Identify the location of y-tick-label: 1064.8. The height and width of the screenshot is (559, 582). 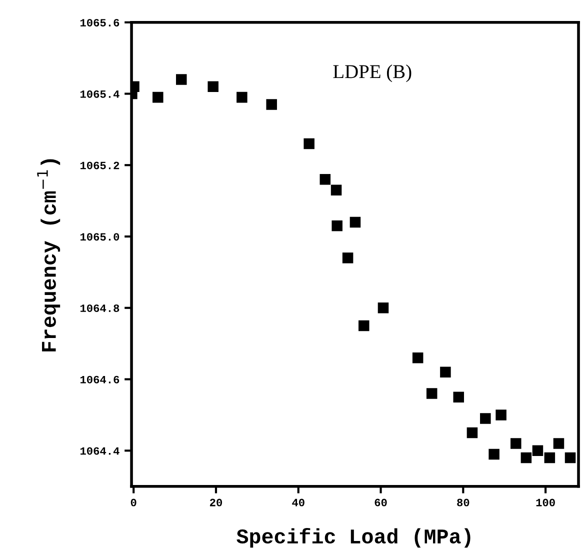
(100, 308).